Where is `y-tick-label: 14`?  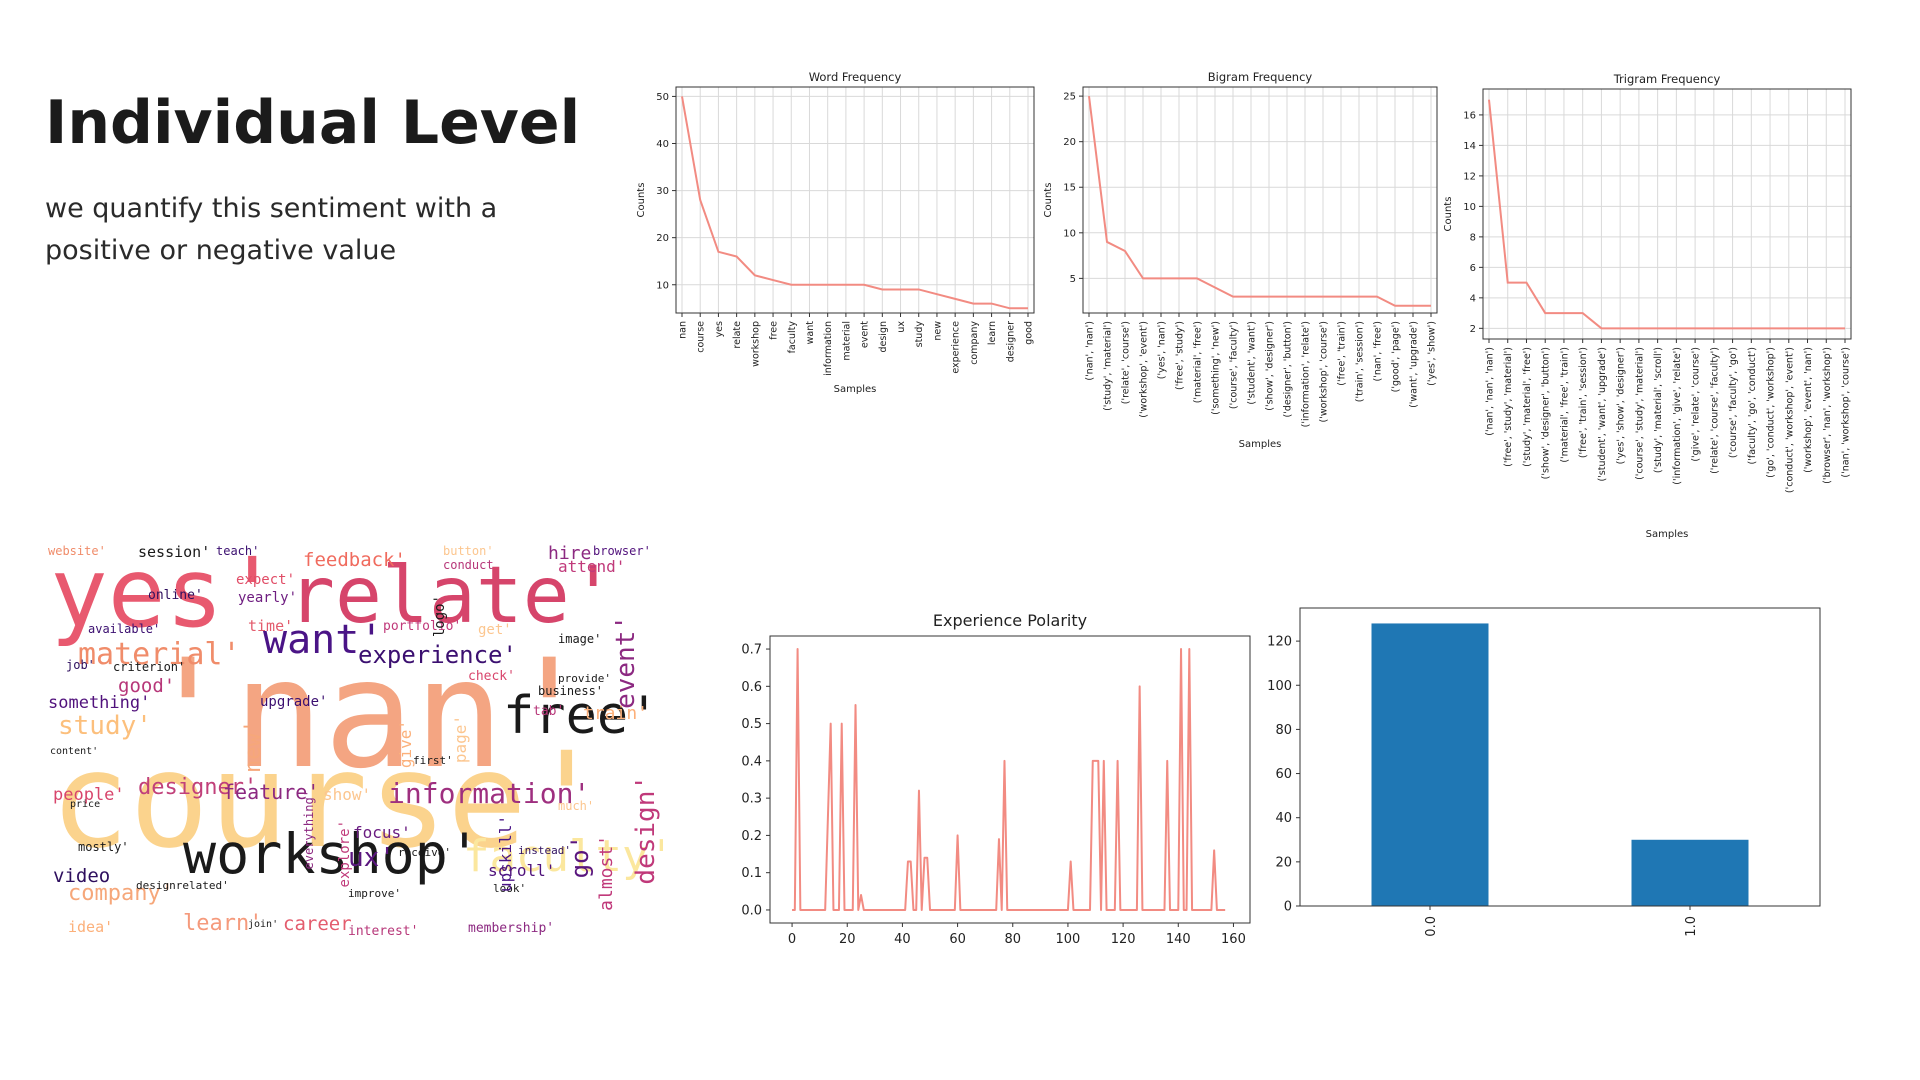 y-tick-label: 14 is located at coordinates (1469, 146).